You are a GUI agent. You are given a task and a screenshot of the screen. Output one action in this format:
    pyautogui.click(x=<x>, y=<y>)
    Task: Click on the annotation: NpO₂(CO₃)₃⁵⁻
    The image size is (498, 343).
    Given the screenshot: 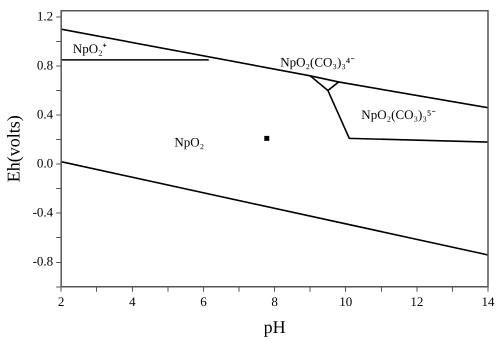 What is the action you would take?
    pyautogui.click(x=398, y=114)
    